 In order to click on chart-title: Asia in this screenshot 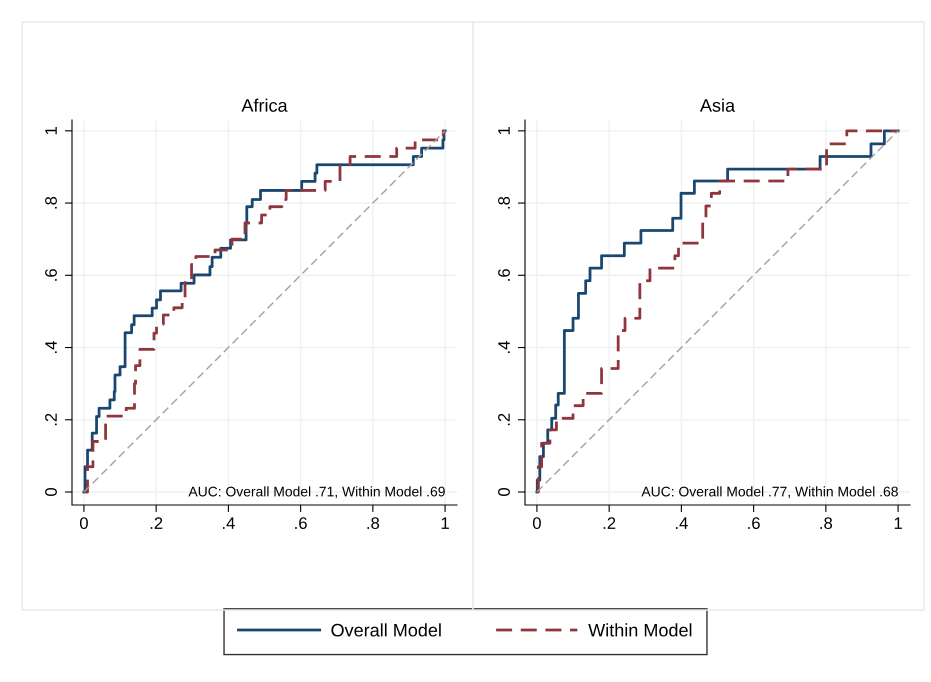, I will do `click(718, 105)`.